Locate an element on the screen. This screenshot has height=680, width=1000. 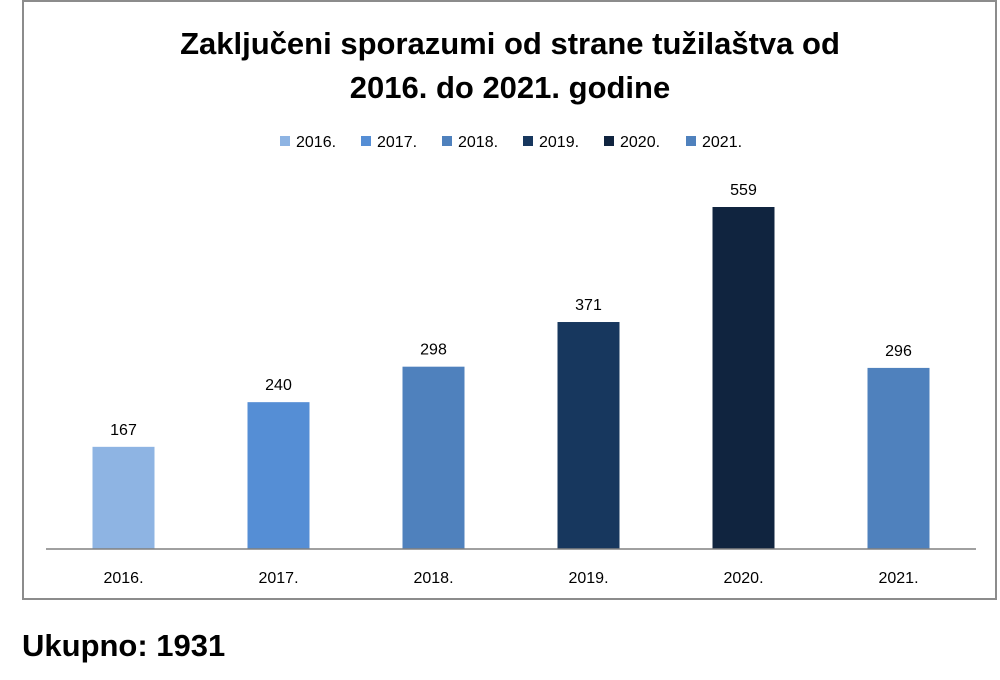
data-label-2021: 296 is located at coordinates (898, 351).